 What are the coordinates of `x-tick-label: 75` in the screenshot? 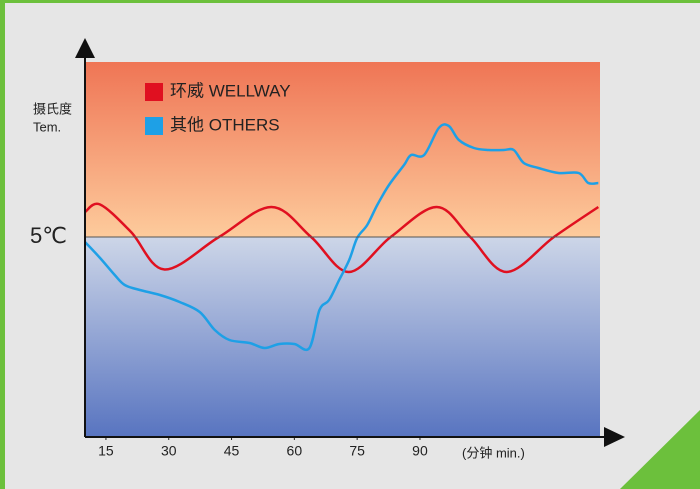 It's located at (357, 451).